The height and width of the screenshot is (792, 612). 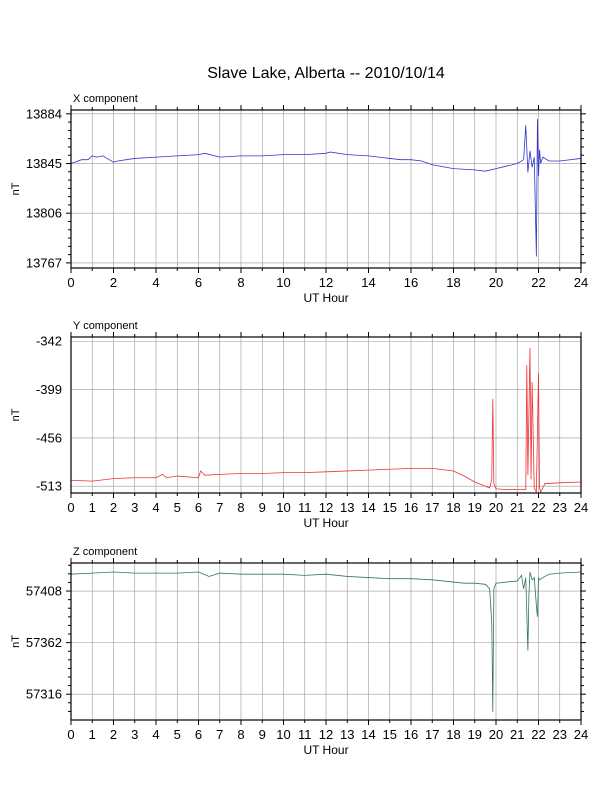 What do you see at coordinates (517, 507) in the screenshot?
I see `y-component-xtick-label: 21` at bounding box center [517, 507].